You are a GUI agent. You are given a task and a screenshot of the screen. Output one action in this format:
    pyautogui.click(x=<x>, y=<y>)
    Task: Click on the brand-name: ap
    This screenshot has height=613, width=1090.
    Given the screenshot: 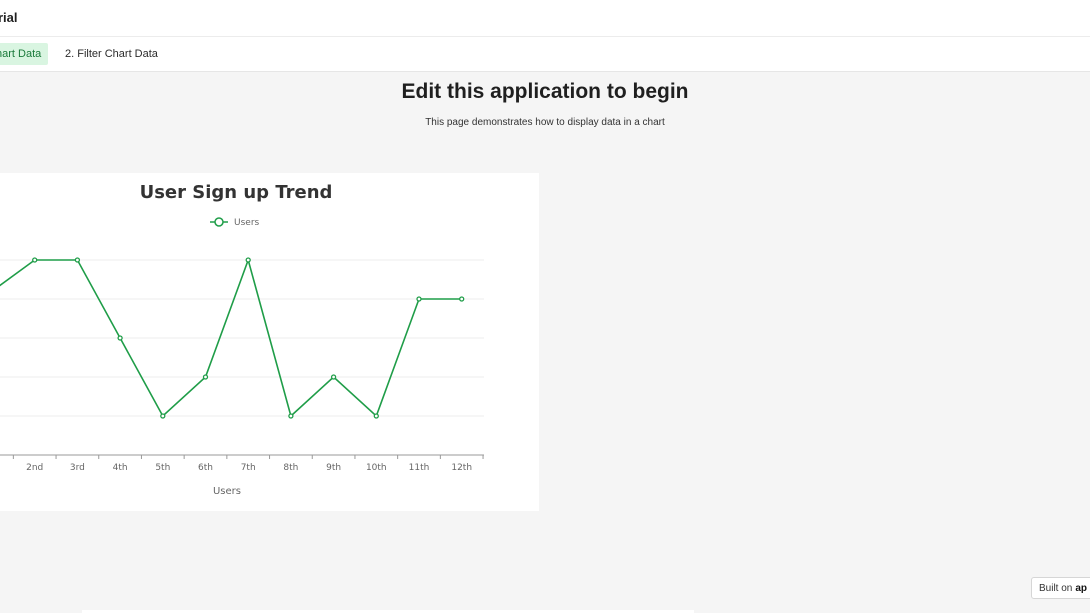 What is the action you would take?
    pyautogui.click(x=1081, y=588)
    